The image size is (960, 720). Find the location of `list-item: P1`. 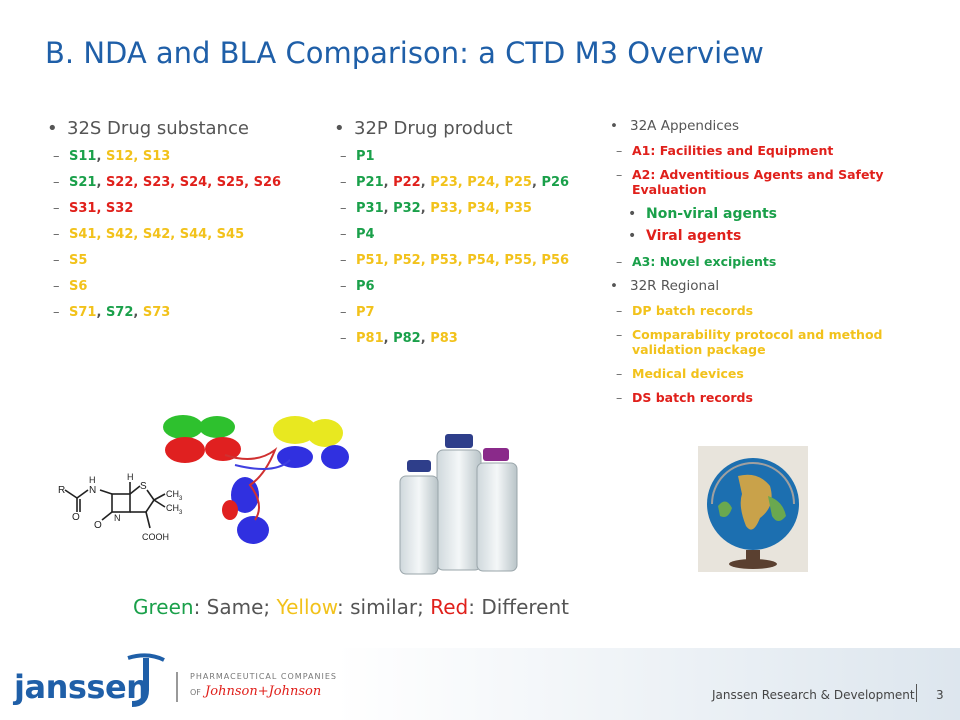

list-item: P1 is located at coordinates (462, 156).